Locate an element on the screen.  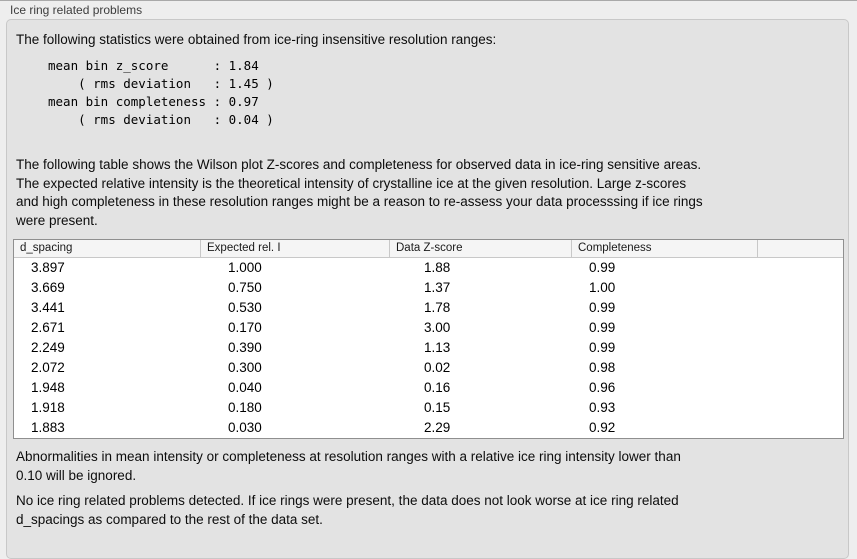
panel-top-divider is located at coordinates (428, 0).